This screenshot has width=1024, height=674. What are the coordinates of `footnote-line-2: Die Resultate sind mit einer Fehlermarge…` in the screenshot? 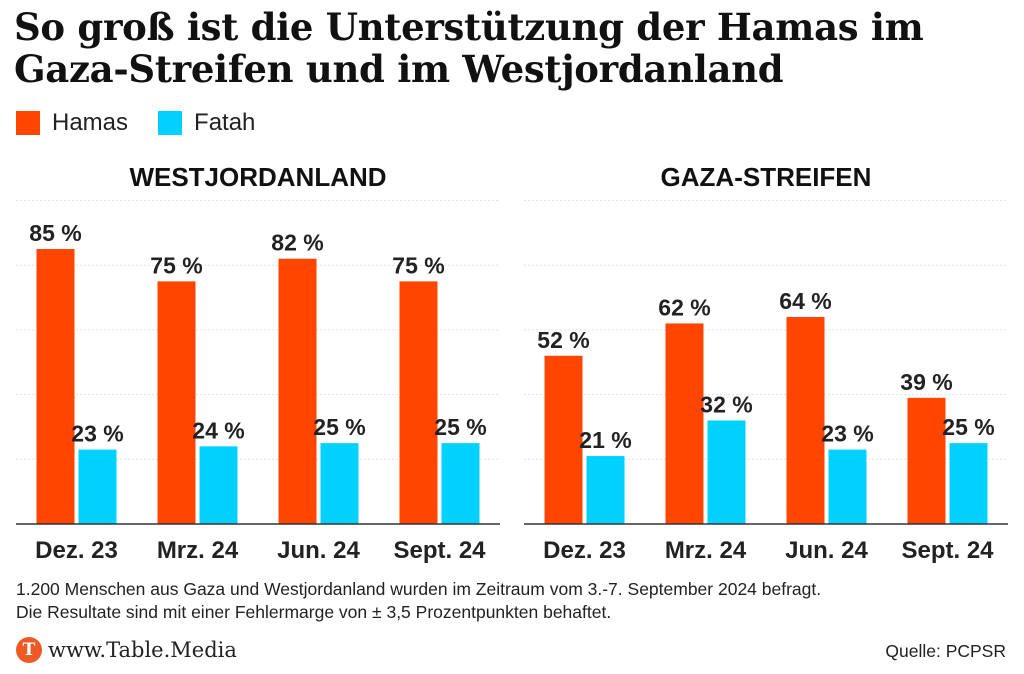 It's located at (314, 612).